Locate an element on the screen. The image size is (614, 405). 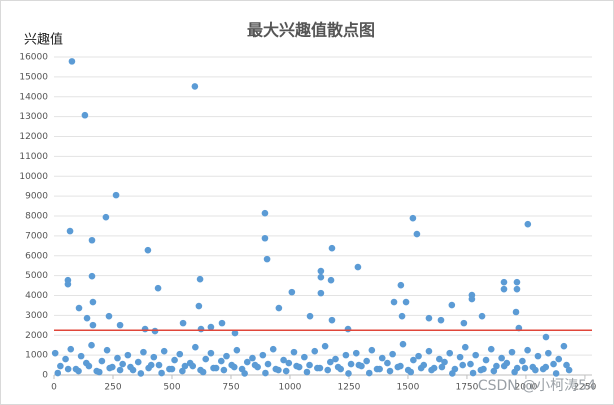
y-tick-label: 10000 is located at coordinates (33, 177).